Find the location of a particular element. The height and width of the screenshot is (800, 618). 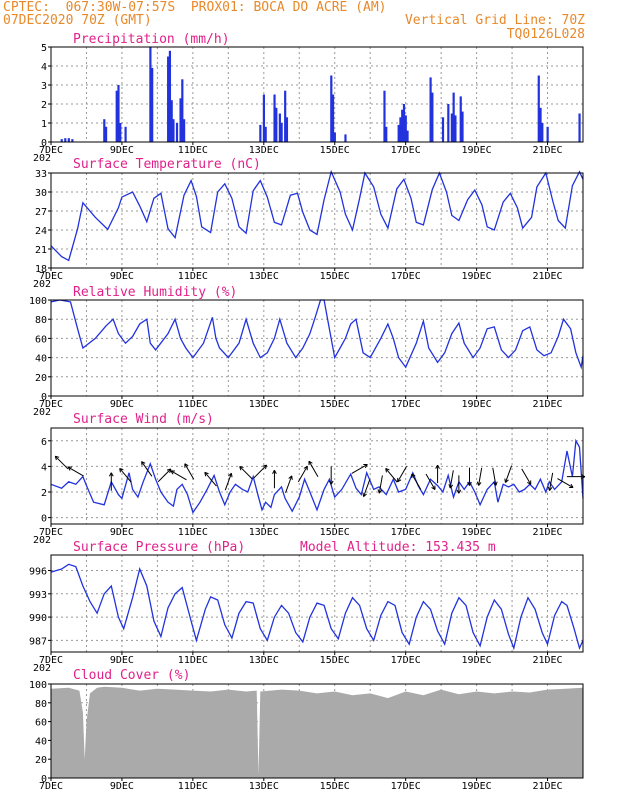

y-tick-label: 993 is located at coordinates (38, 595).